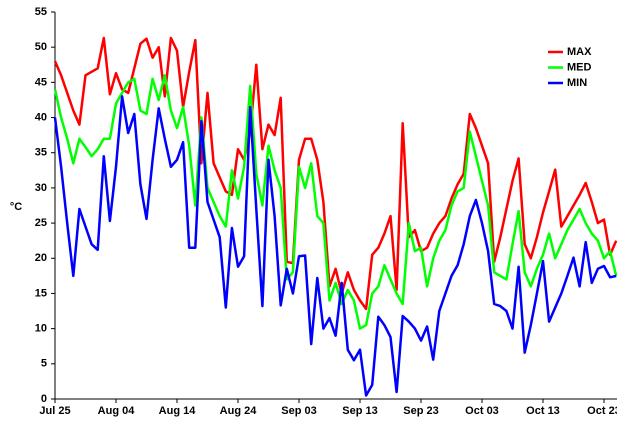  Describe the element at coordinates (543, 411) in the screenshot. I see `x-tick-label: Oct 13` at that location.